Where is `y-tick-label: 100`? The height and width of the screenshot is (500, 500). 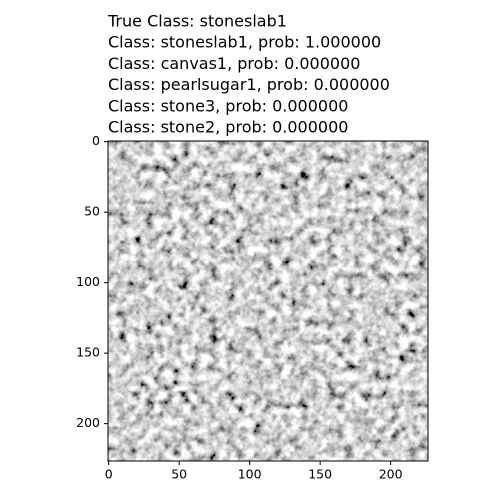 y-tick-label: 100 is located at coordinates (88, 281).